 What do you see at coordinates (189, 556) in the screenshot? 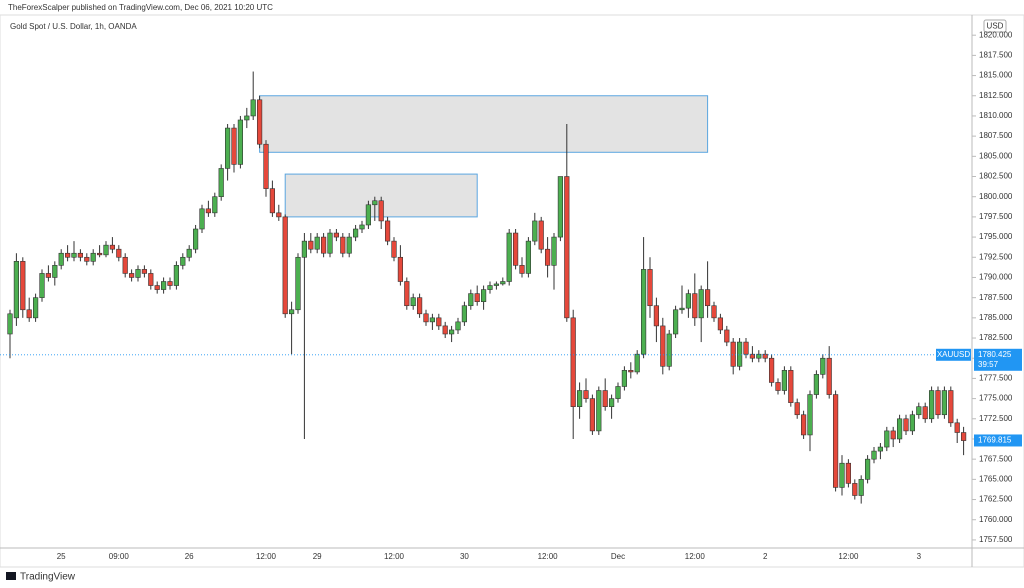
I see `x-tick-label: 26` at bounding box center [189, 556].